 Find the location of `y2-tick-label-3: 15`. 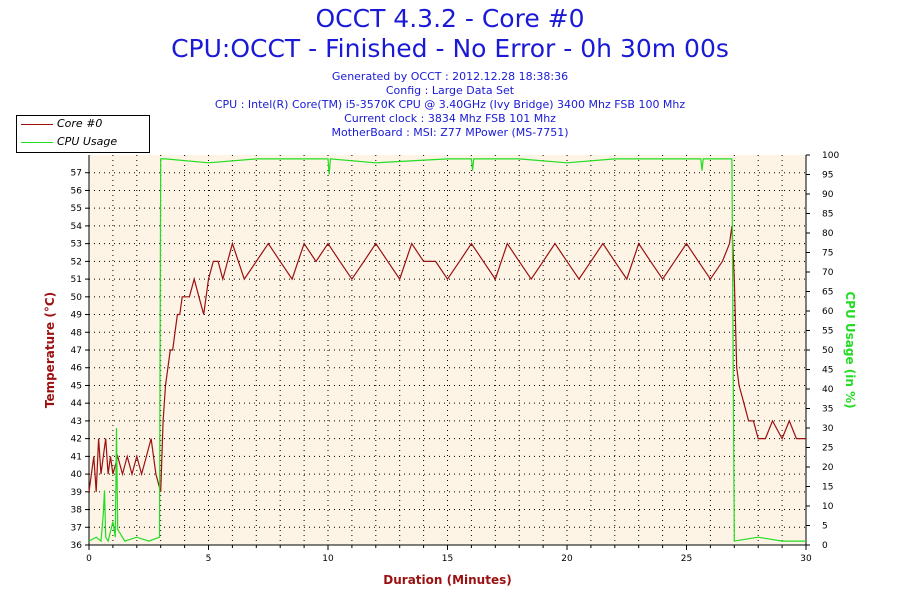

y2-tick-label-3: 15 is located at coordinates (827, 488).